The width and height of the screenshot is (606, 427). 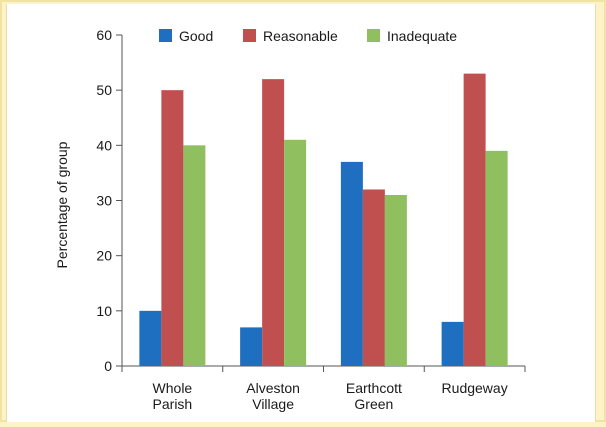 What do you see at coordinates (249, 35) in the screenshot?
I see `legend-swatch-reasonable` at bounding box center [249, 35].